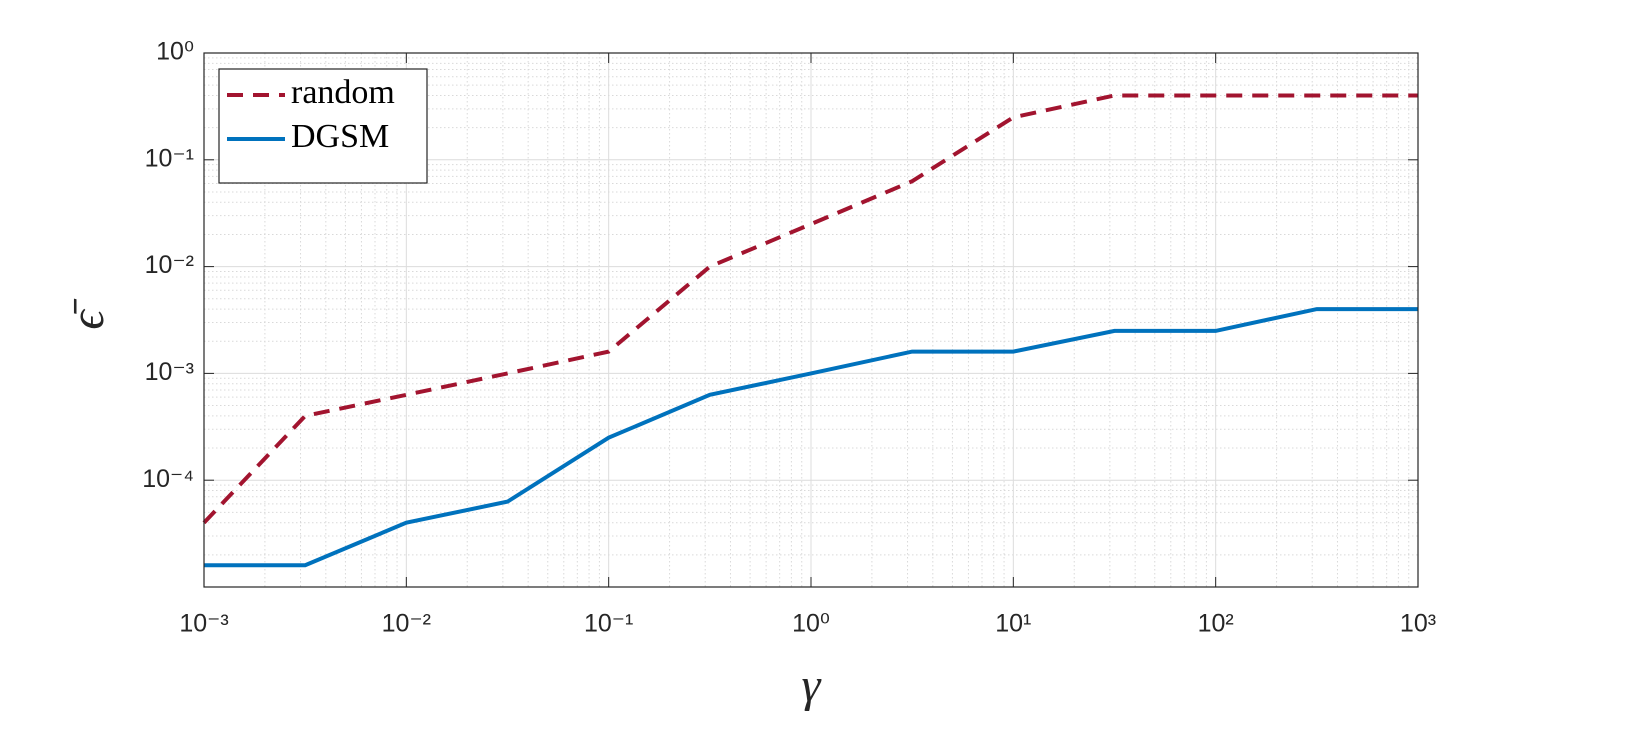 Image resolution: width=1650 pixels, height=750 pixels. What do you see at coordinates (175, 52) in the screenshot?
I see `y-tick-label: 10⁰` at bounding box center [175, 52].